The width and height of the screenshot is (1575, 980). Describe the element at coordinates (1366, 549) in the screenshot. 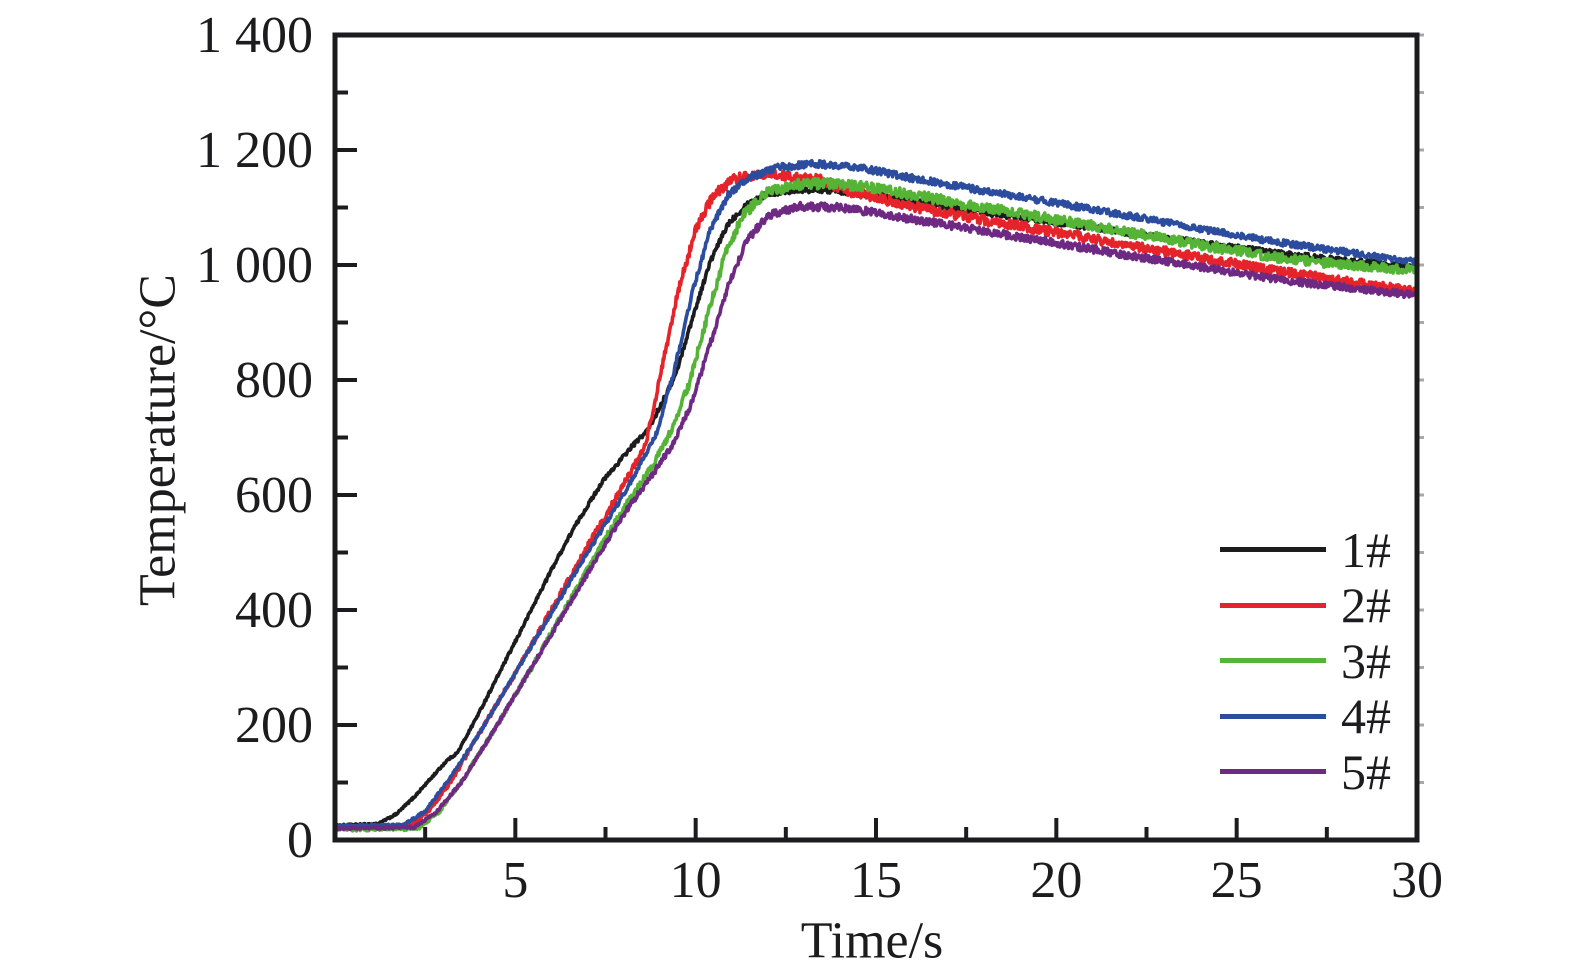

I see `legend-label: 1#` at that location.